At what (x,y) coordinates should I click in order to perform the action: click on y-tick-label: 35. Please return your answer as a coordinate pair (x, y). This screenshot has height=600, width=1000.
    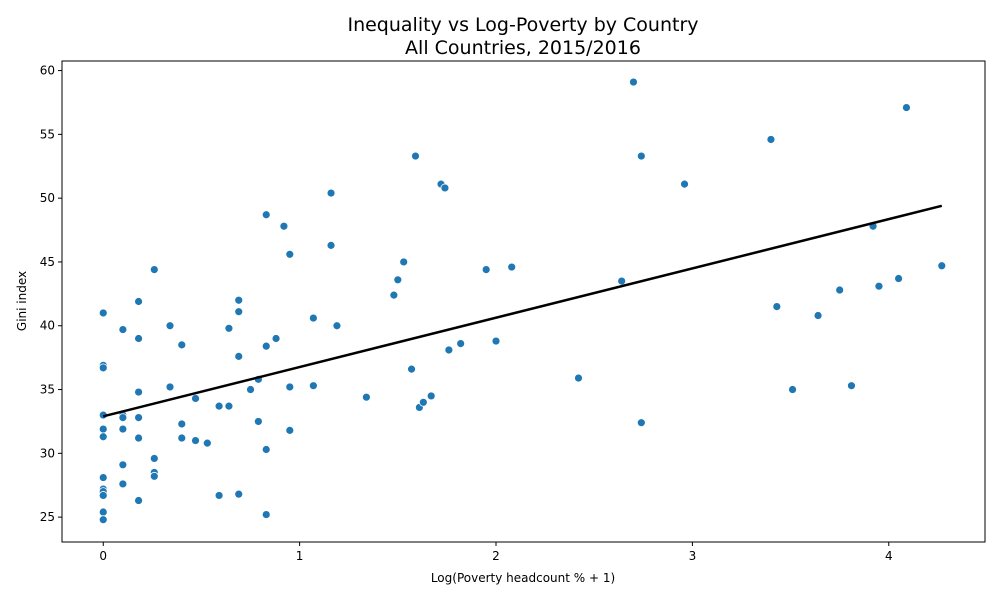
    Looking at the image, I should click on (47, 390).